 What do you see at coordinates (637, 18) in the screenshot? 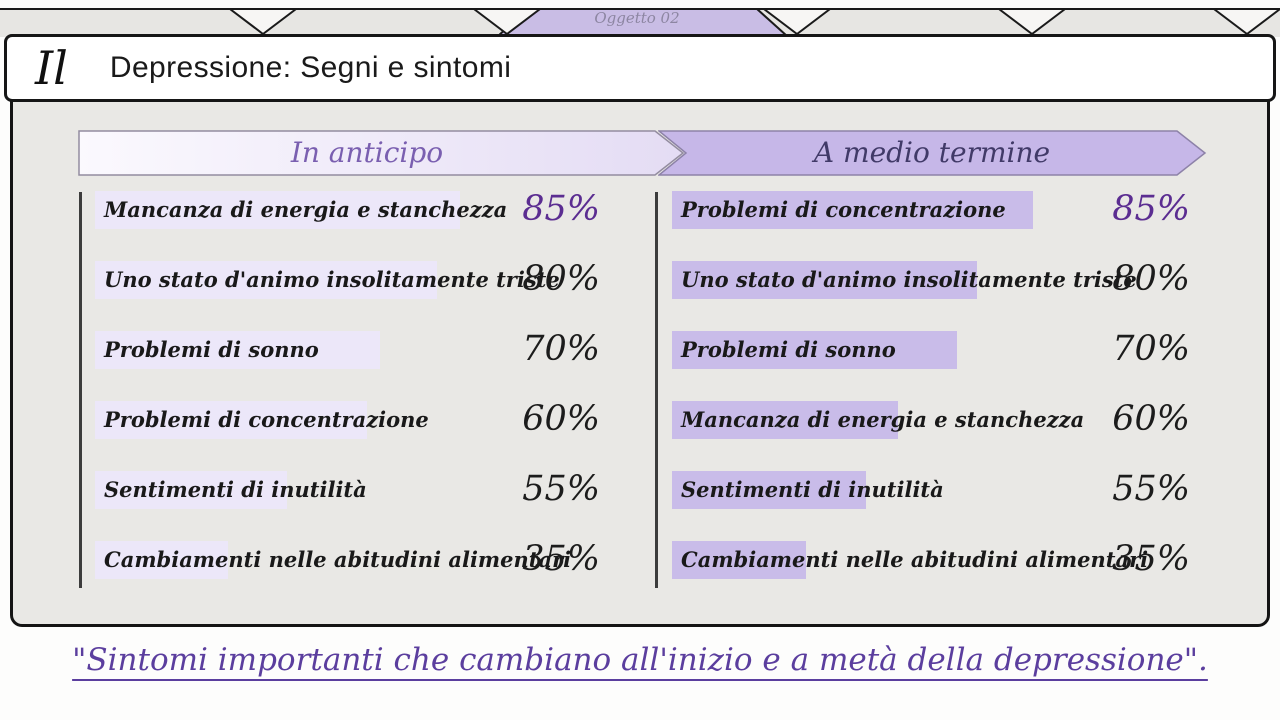
I see `tab-label: Oggetto 02` at bounding box center [637, 18].